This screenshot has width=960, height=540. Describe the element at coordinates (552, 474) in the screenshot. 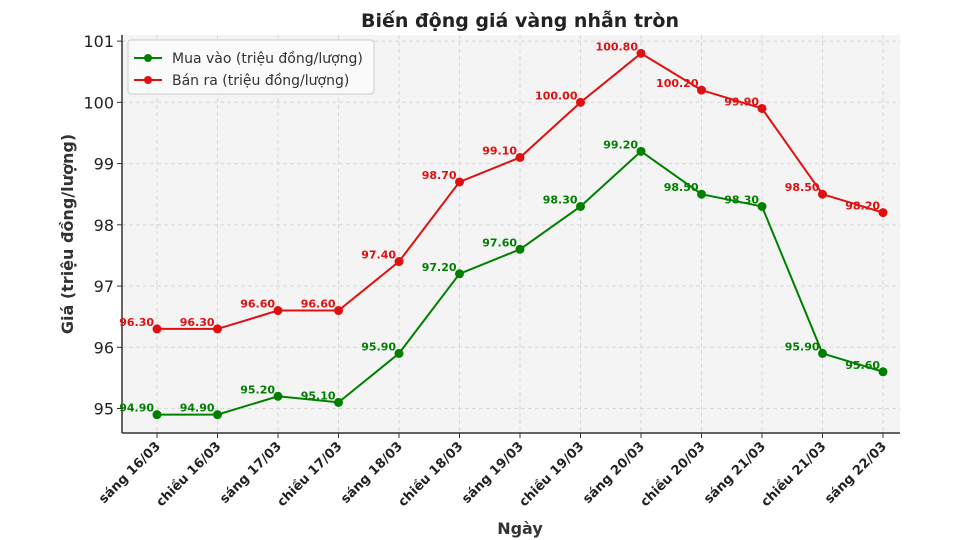

I see `x-tick-label: chiều 19/03` at that location.